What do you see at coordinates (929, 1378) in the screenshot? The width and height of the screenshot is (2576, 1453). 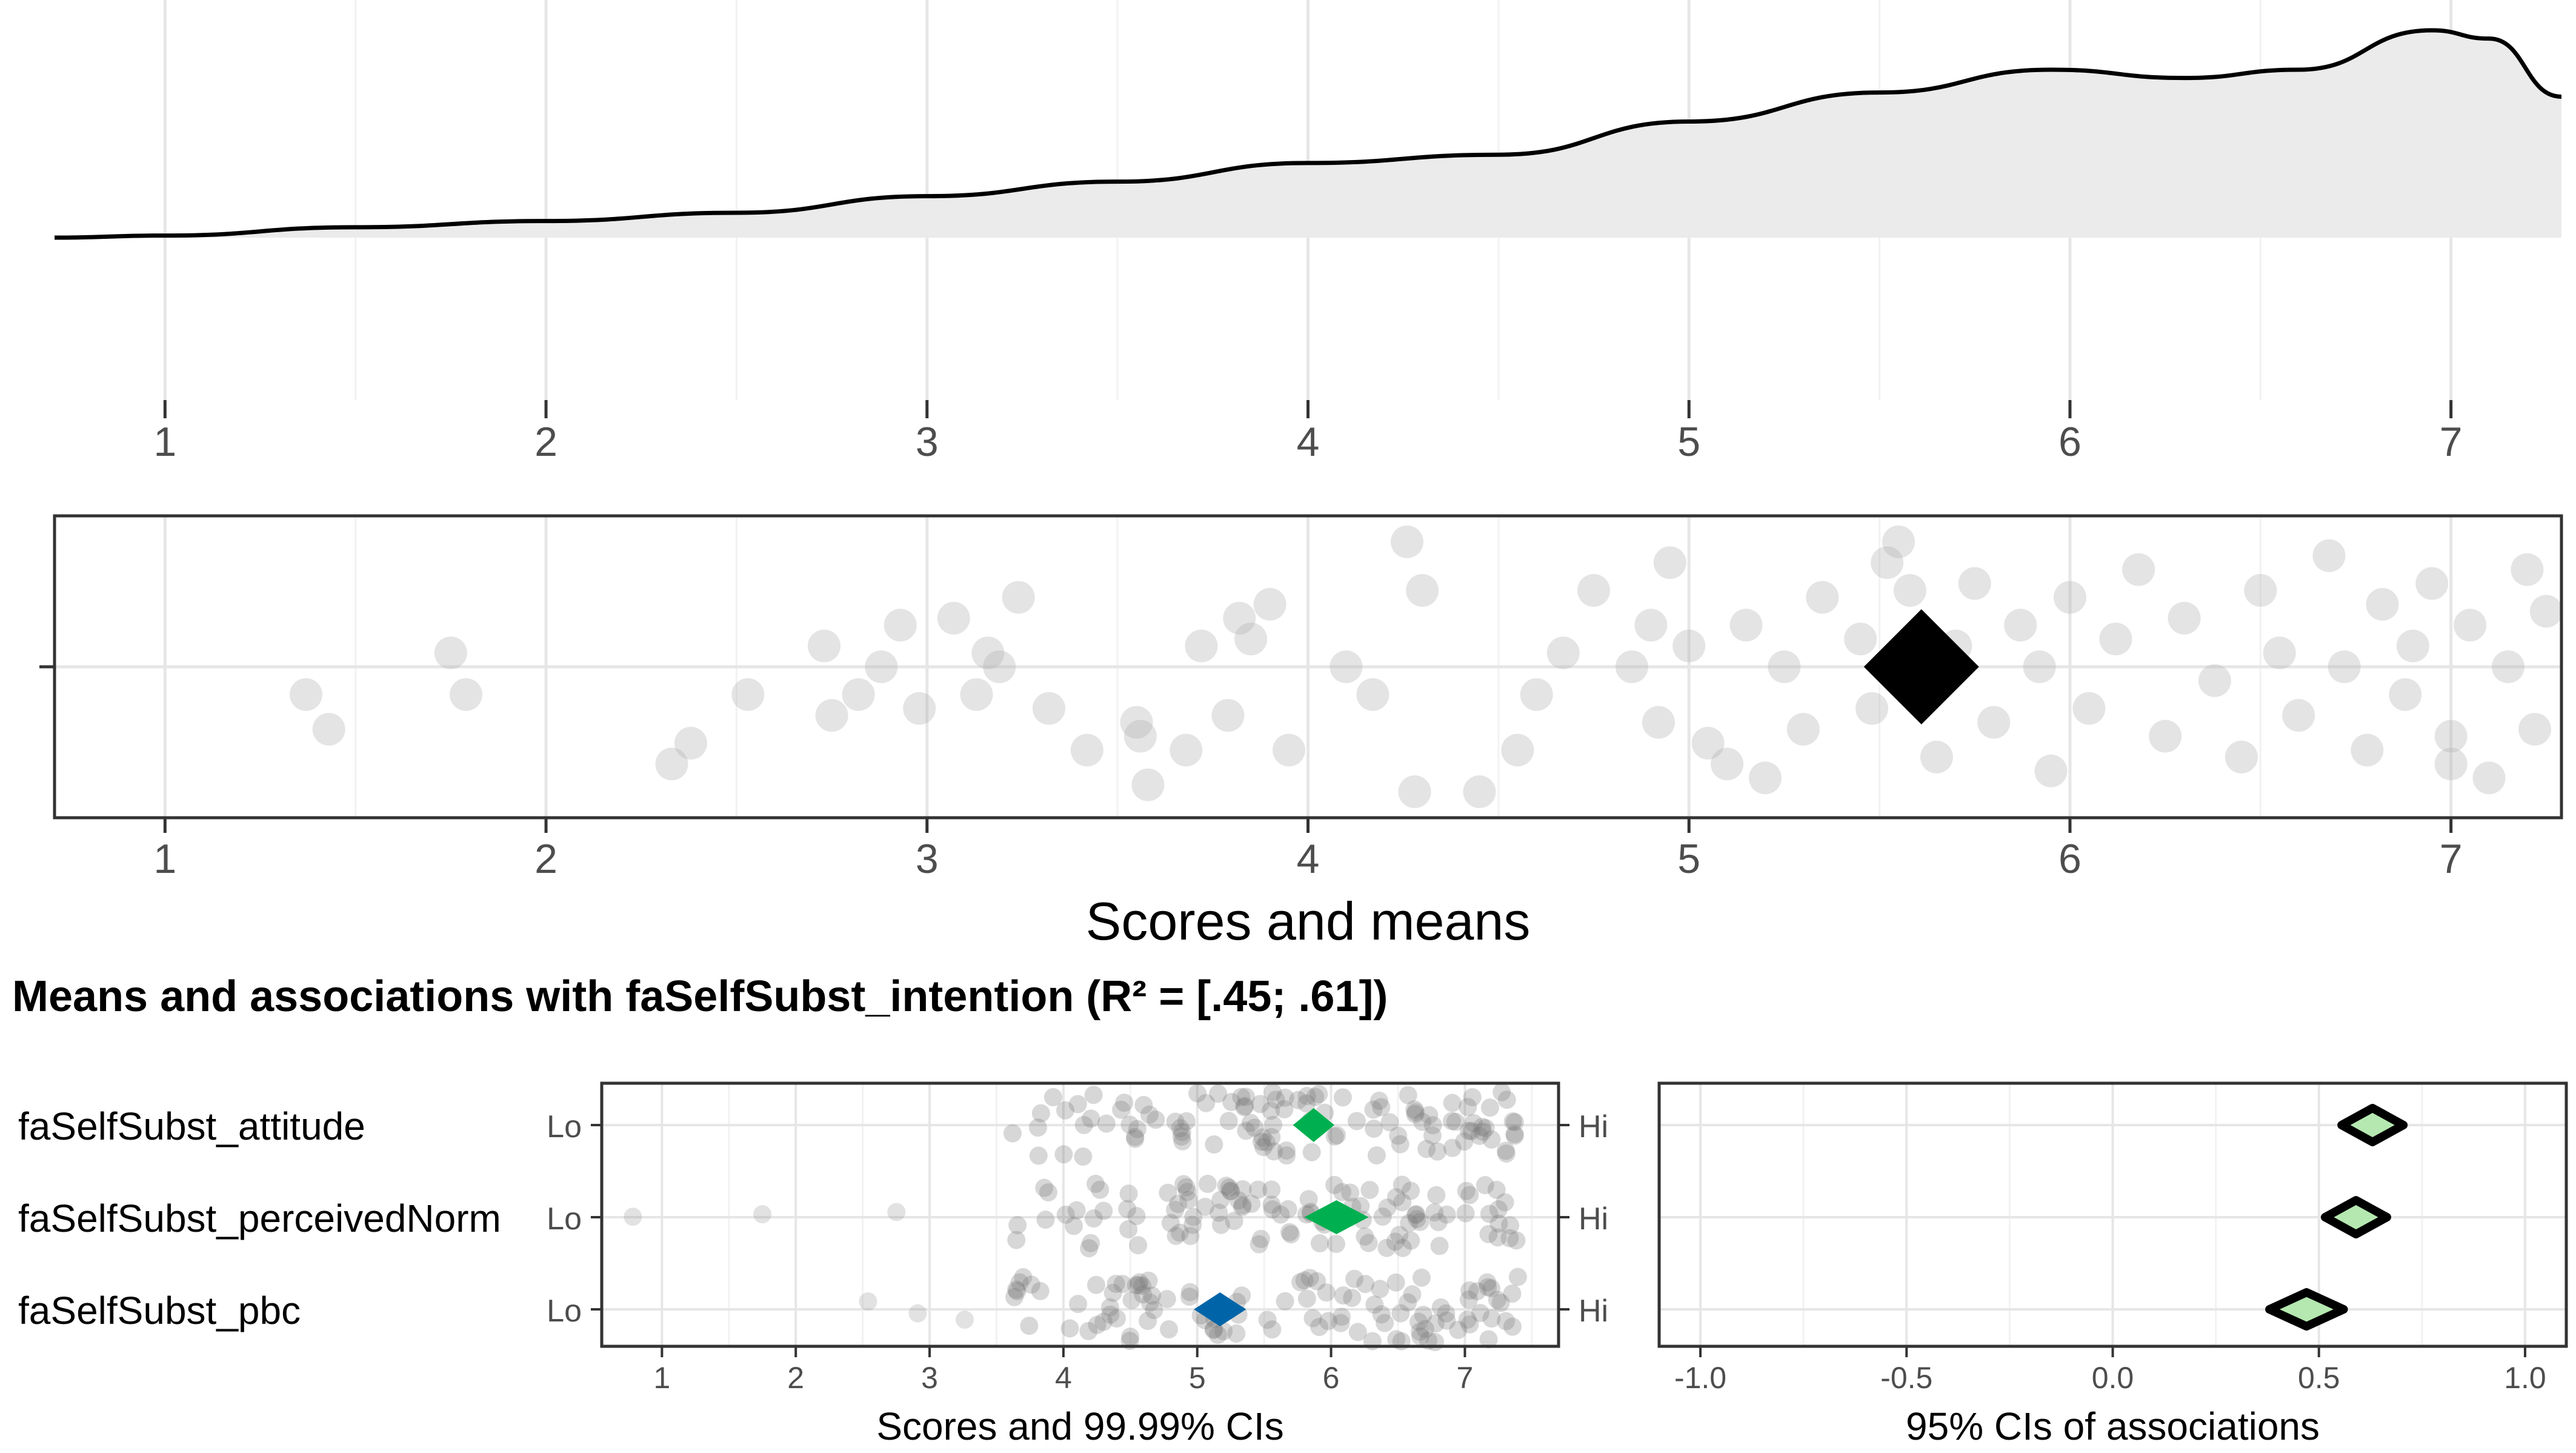 I see `means-tick-label: 3` at bounding box center [929, 1378].